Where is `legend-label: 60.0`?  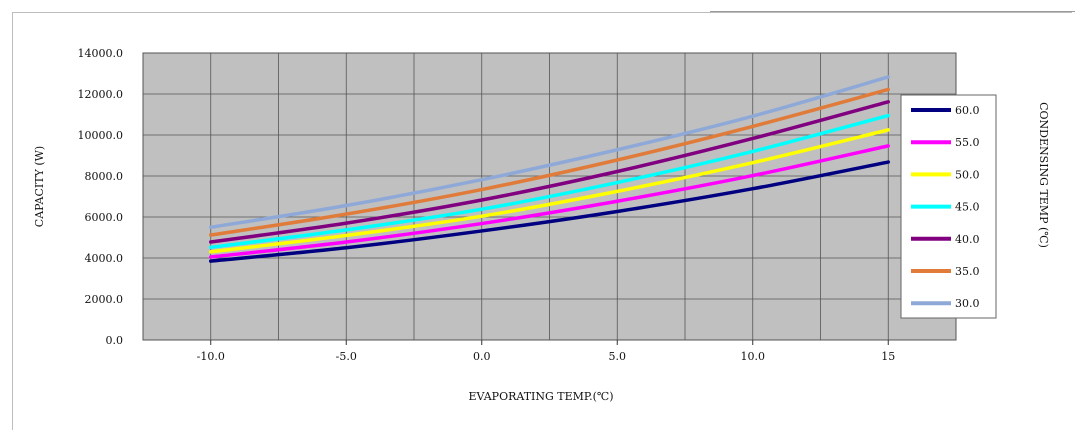
legend-label: 60.0 is located at coordinates (967, 110).